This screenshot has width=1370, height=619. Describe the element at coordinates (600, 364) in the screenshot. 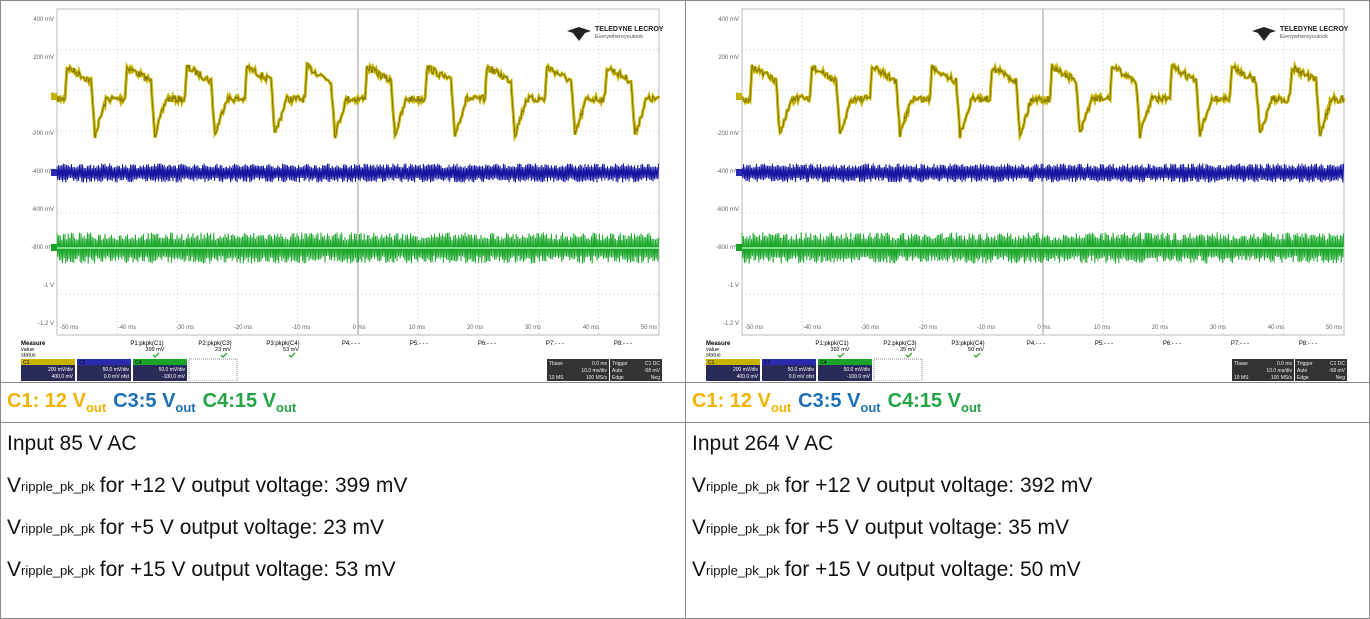

I see `timebase-delay: 0.0 ms` at that location.